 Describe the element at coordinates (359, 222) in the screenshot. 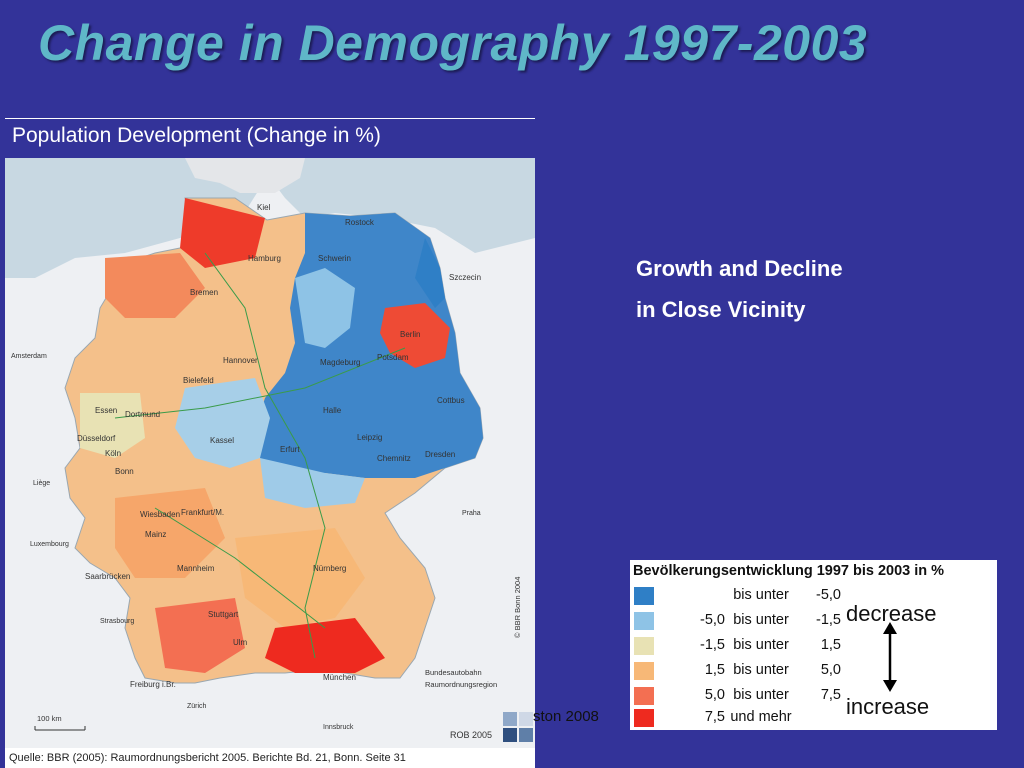

I see `city-label-rostock: Rostock` at that location.